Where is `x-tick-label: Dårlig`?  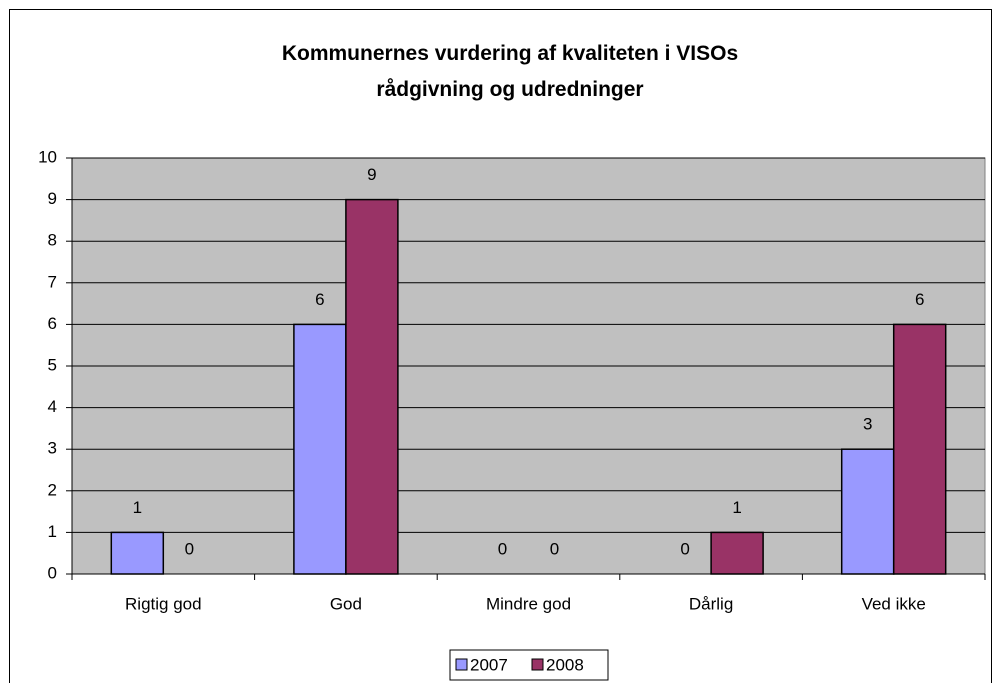 x-tick-label: Dårlig is located at coordinates (711, 603).